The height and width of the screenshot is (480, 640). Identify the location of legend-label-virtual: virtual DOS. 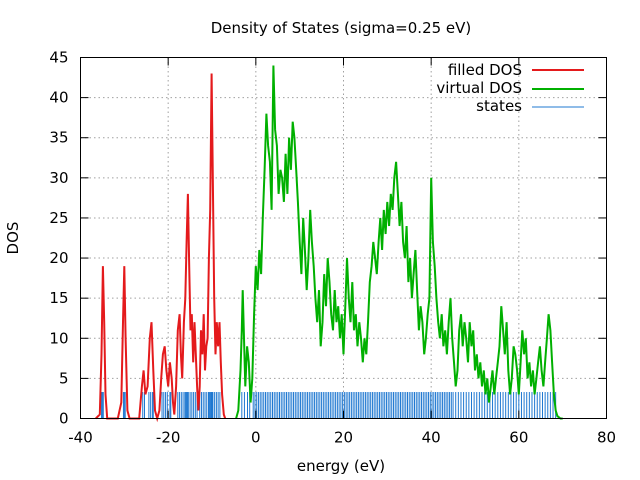
(479, 88).